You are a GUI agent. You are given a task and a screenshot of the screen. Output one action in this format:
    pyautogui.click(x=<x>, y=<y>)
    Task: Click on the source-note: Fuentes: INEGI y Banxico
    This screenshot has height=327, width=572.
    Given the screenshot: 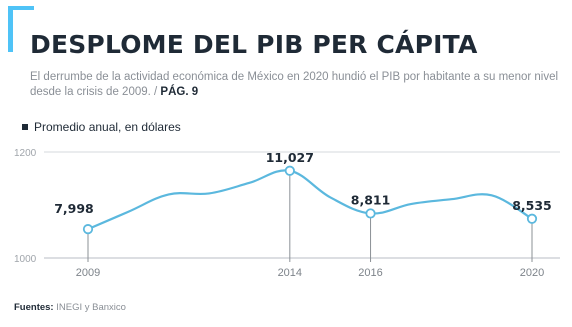 What is the action you would take?
    pyautogui.click(x=70, y=307)
    